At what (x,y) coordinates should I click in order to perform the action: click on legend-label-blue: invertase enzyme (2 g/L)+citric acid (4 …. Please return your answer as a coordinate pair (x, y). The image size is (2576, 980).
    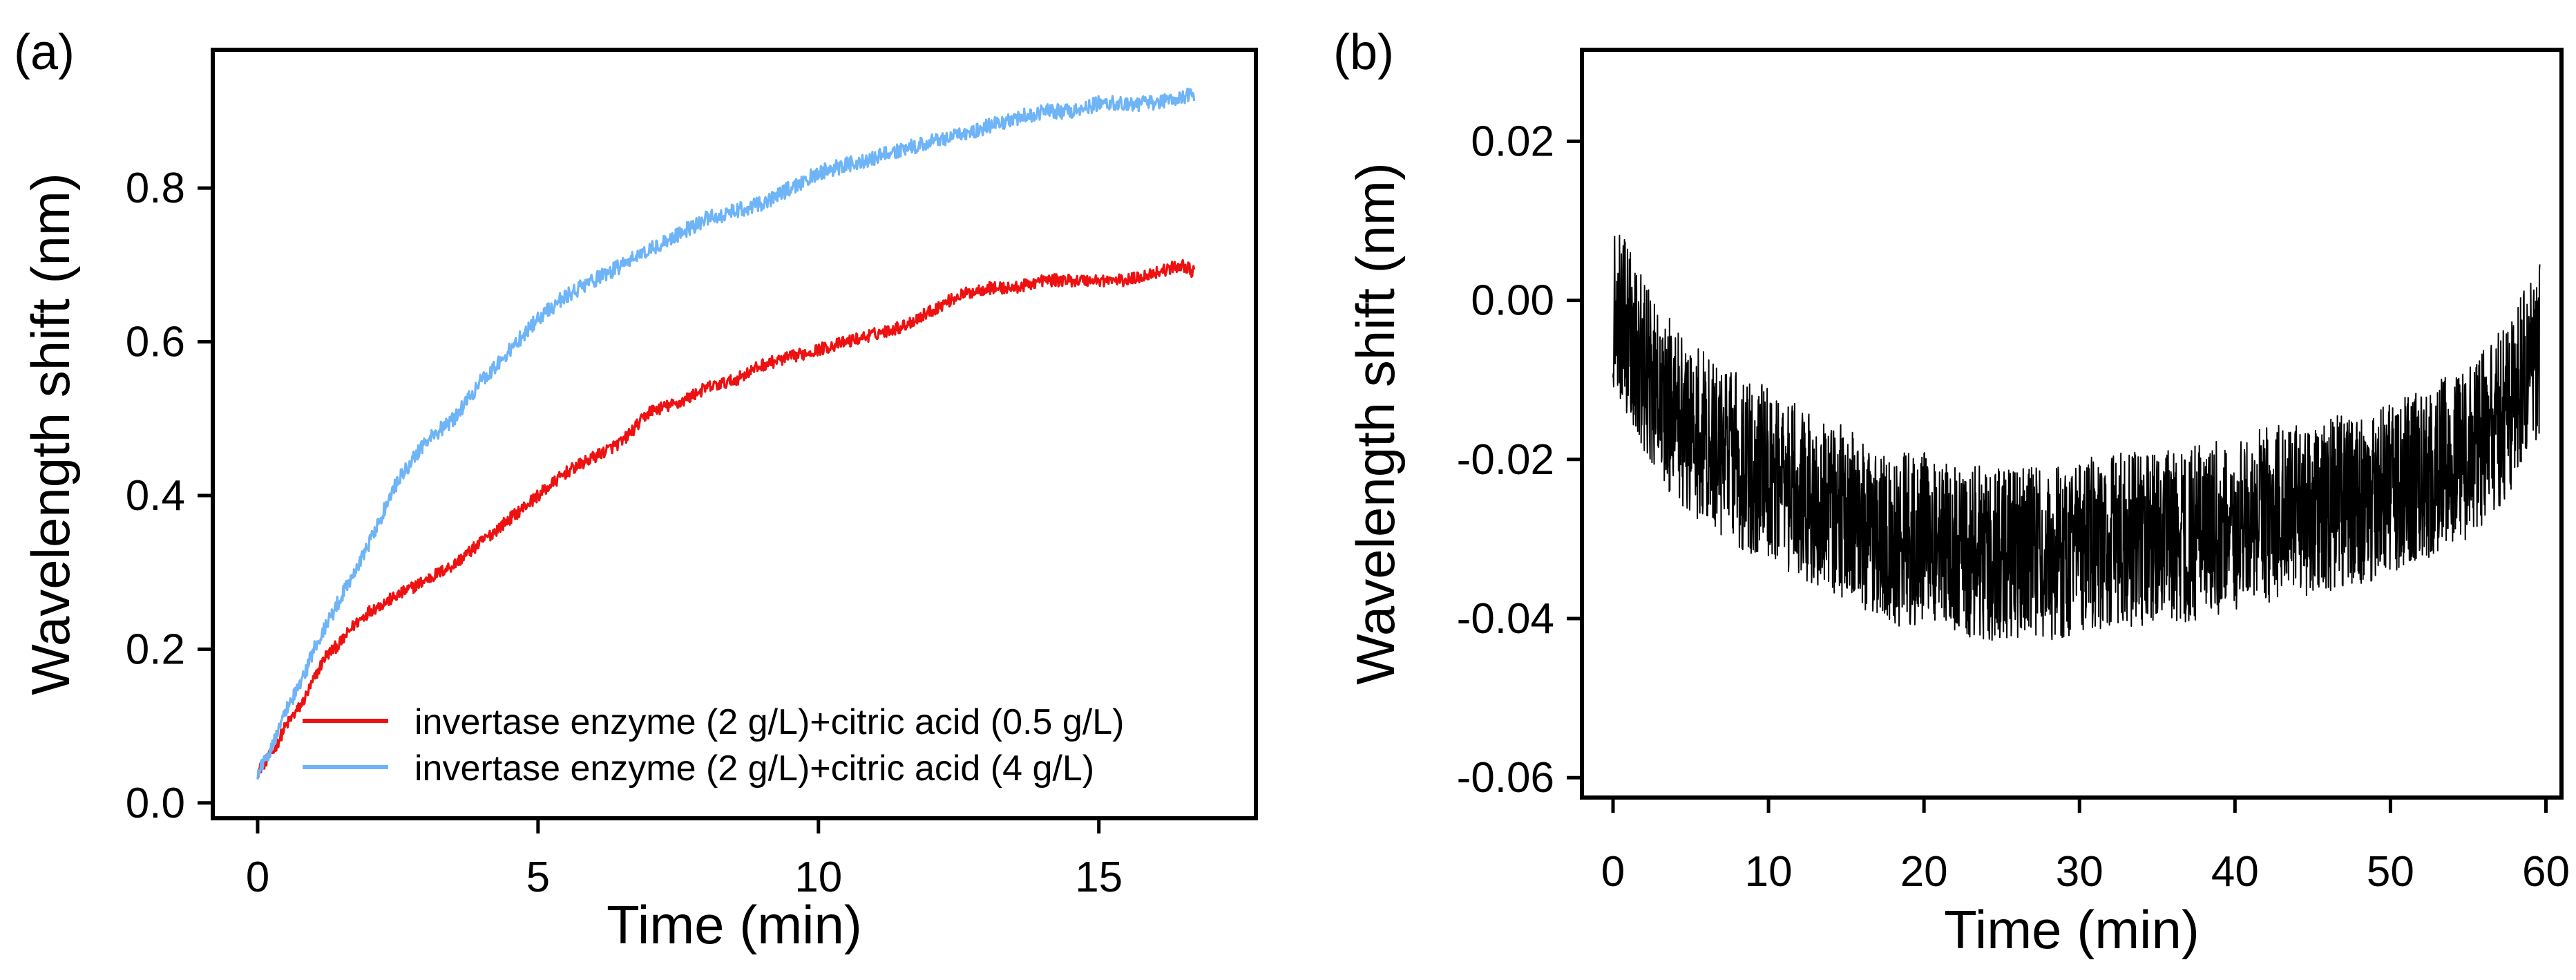
    Looking at the image, I should click on (754, 769).